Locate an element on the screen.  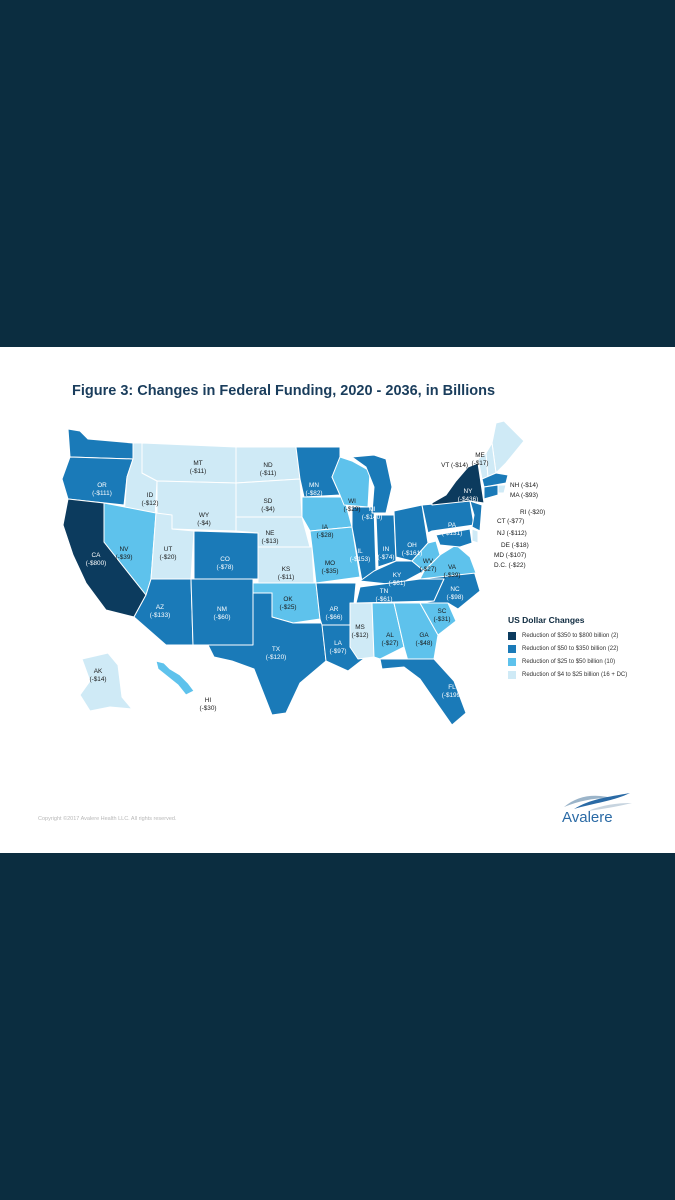
state-value-ky: (-$61) is located at coordinates (396, 583).